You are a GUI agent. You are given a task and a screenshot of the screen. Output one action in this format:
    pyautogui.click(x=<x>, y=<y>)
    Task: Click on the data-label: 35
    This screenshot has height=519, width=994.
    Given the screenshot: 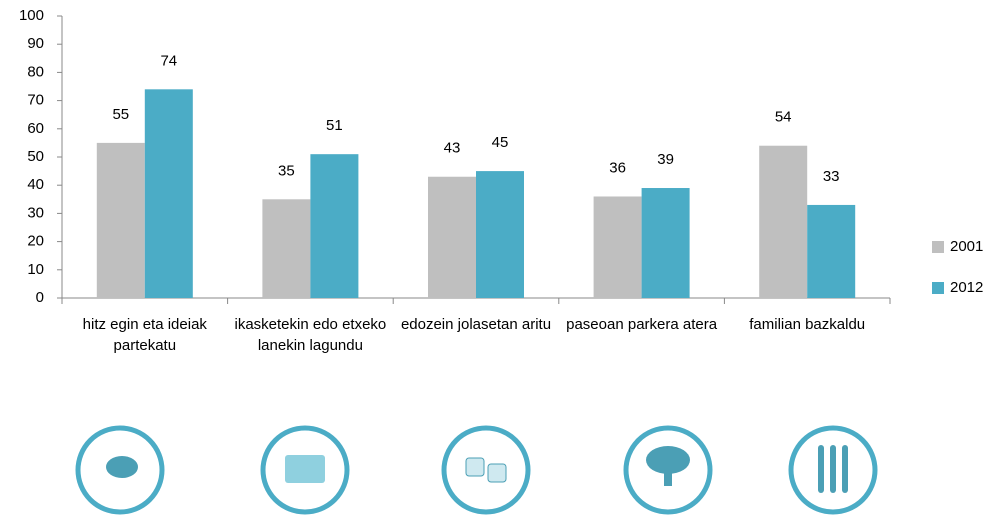 What is the action you would take?
    pyautogui.click(x=286, y=170)
    